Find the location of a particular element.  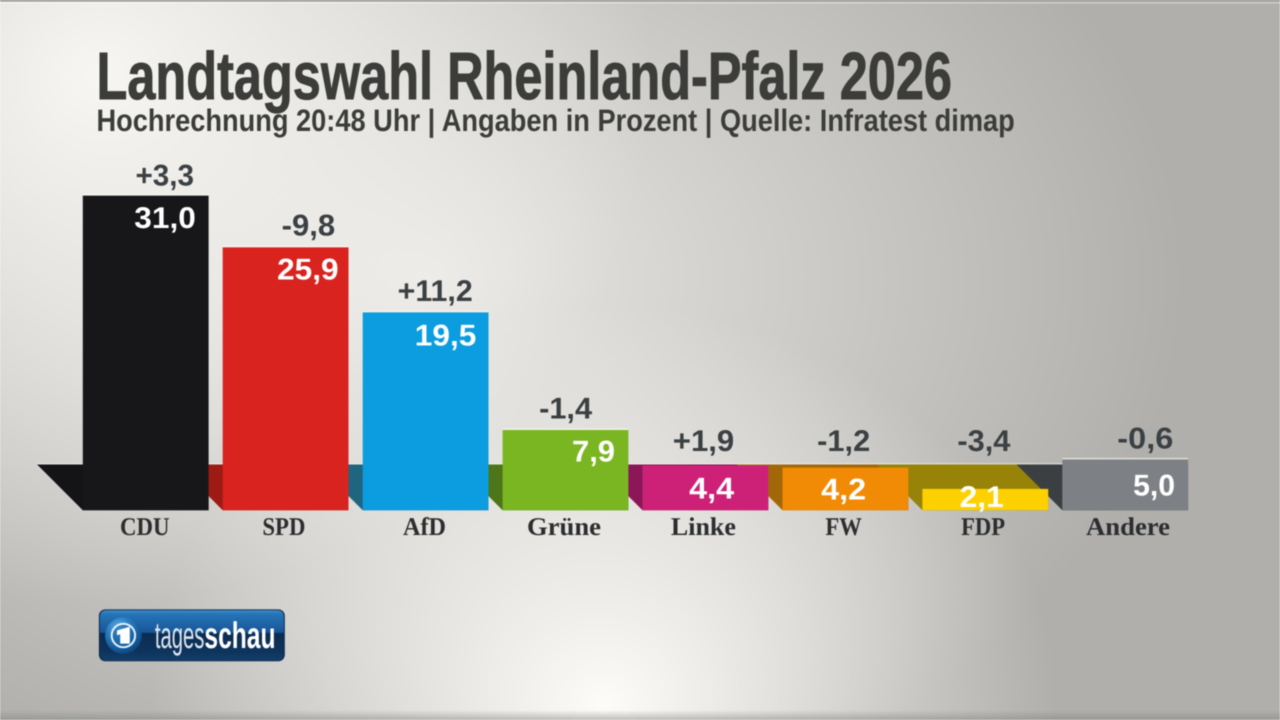

svg-text: FW is located at coordinates (843, 526).